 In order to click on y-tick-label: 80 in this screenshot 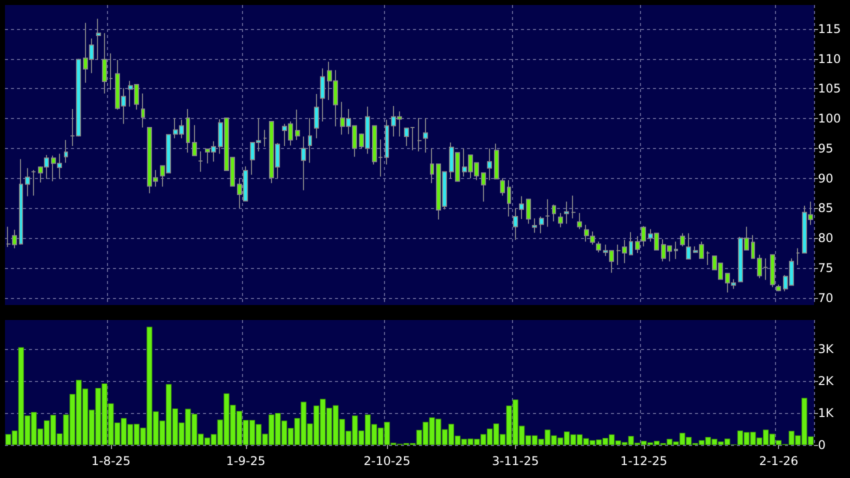, I will do `click(826, 238)`.